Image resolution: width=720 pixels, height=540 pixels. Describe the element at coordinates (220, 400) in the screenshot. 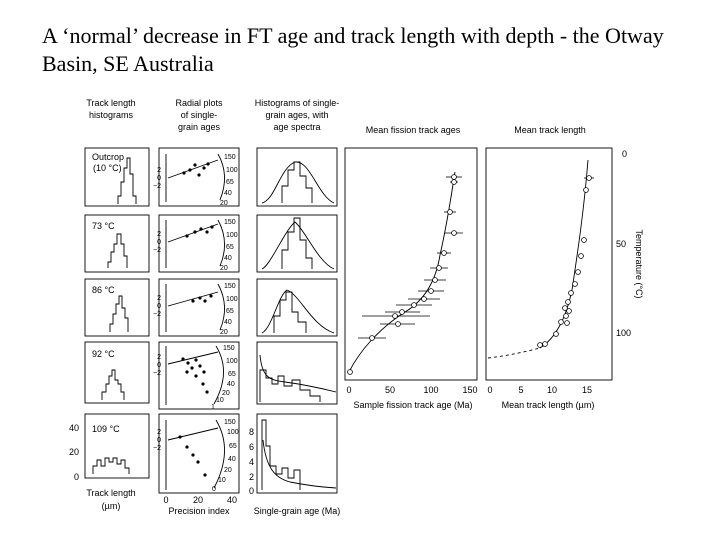

I see `radial-scale-label: 10` at that location.